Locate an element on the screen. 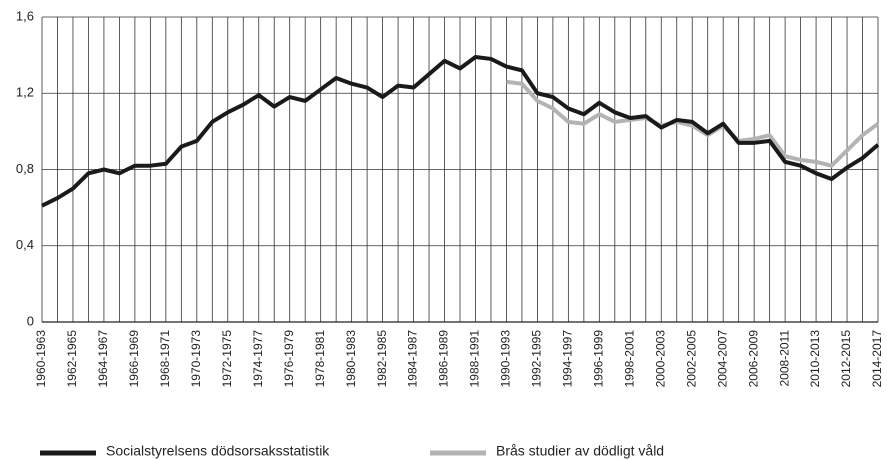 This screenshot has height=460, width=887. x-tick-label: 1964-1967 is located at coordinates (103, 359).